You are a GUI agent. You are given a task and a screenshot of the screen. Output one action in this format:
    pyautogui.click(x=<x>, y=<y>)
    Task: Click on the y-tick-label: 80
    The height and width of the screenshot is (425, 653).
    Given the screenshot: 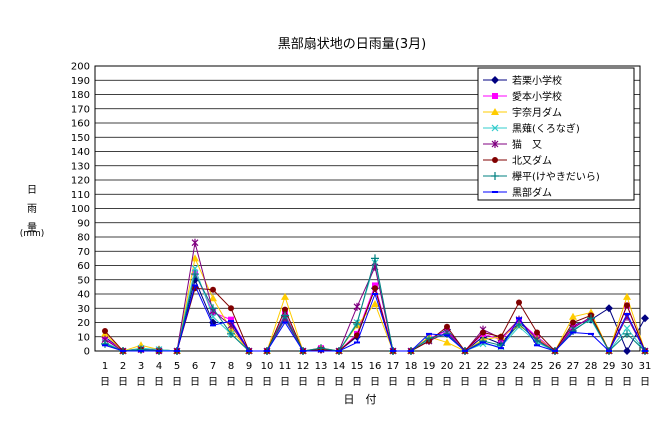 What is the action you would take?
    pyautogui.click(x=83, y=238)
    